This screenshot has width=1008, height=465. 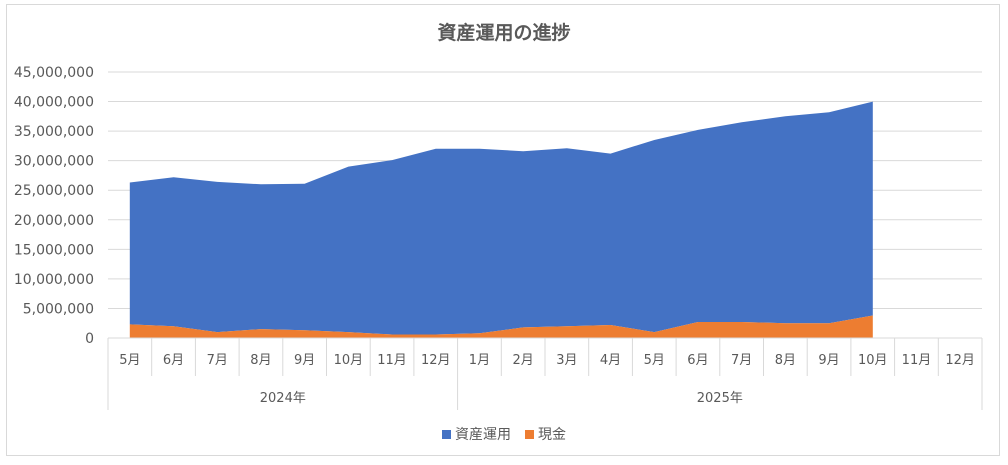 What do you see at coordinates (785, 360) in the screenshot?
I see `x-tick-label-15: 8月` at bounding box center [785, 360].